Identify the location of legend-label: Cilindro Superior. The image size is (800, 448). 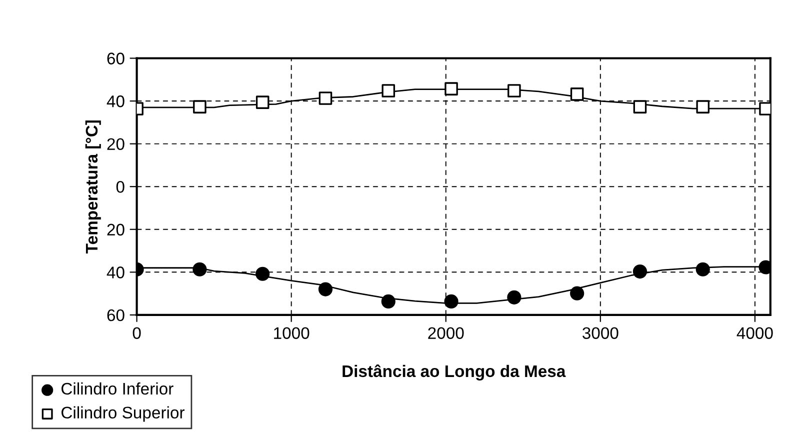
(123, 414).